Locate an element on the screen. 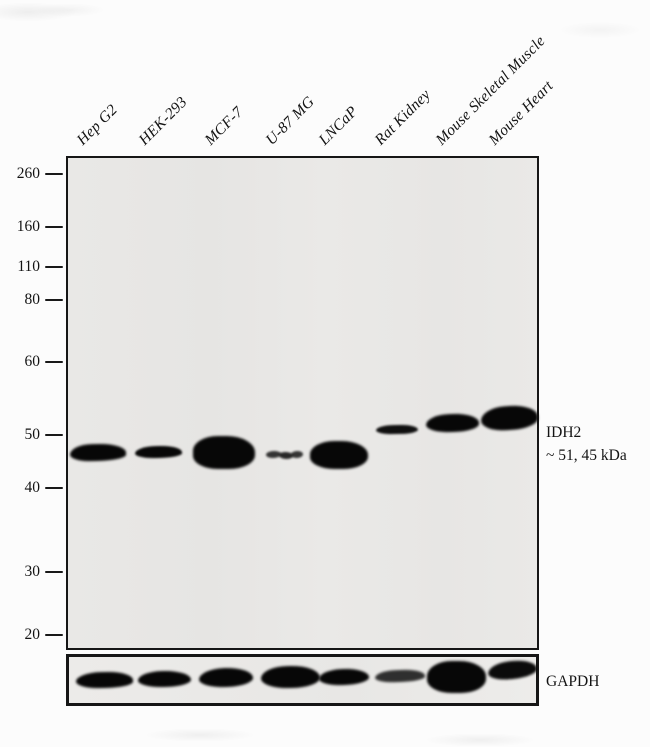  mw-marker: 30 is located at coordinates (33, 572).